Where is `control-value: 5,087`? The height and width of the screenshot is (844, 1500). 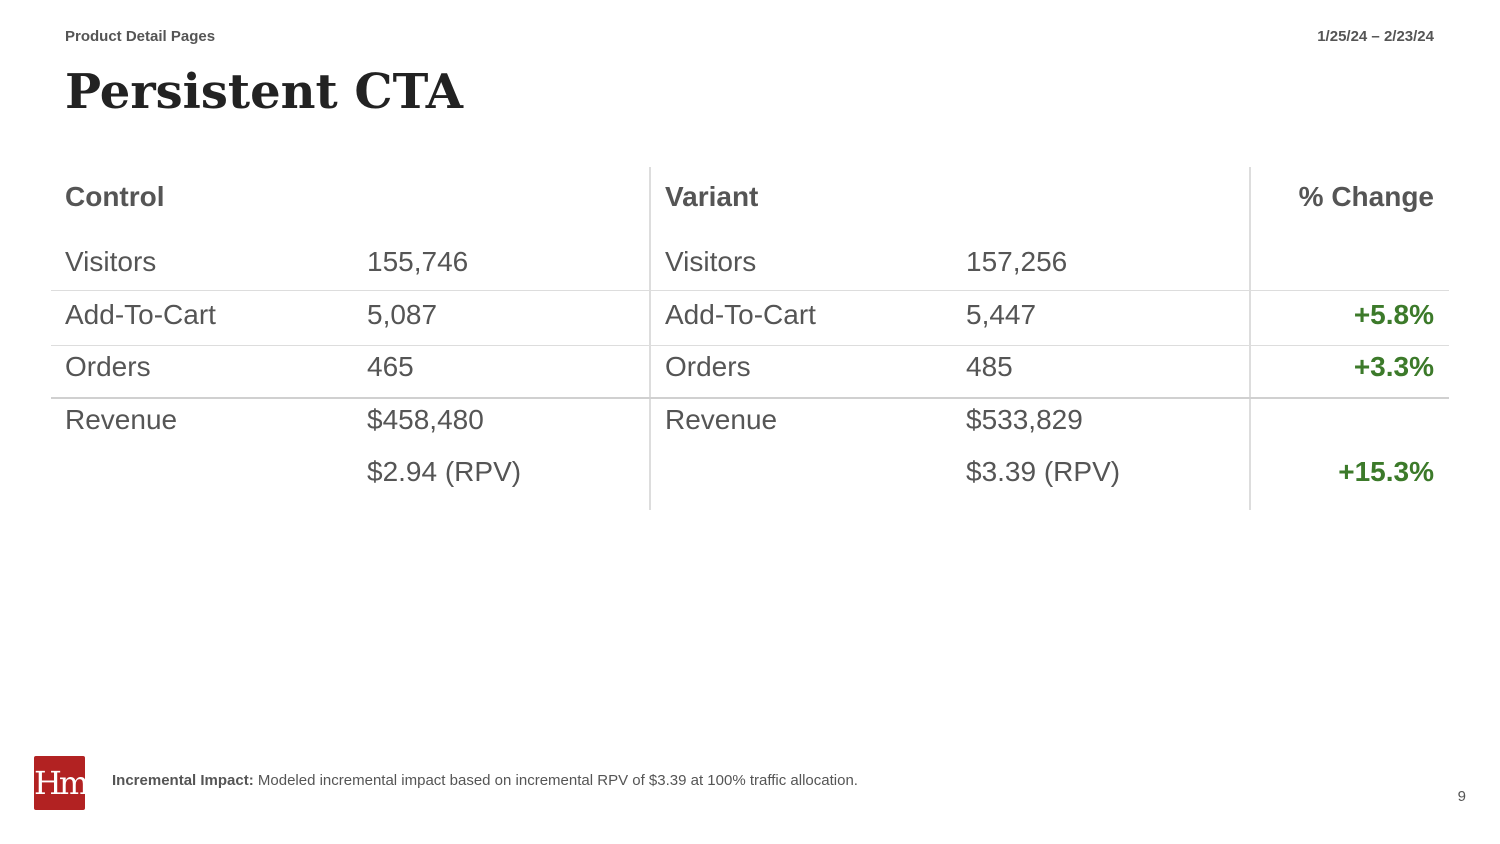 control-value: 5,087 is located at coordinates (402, 314).